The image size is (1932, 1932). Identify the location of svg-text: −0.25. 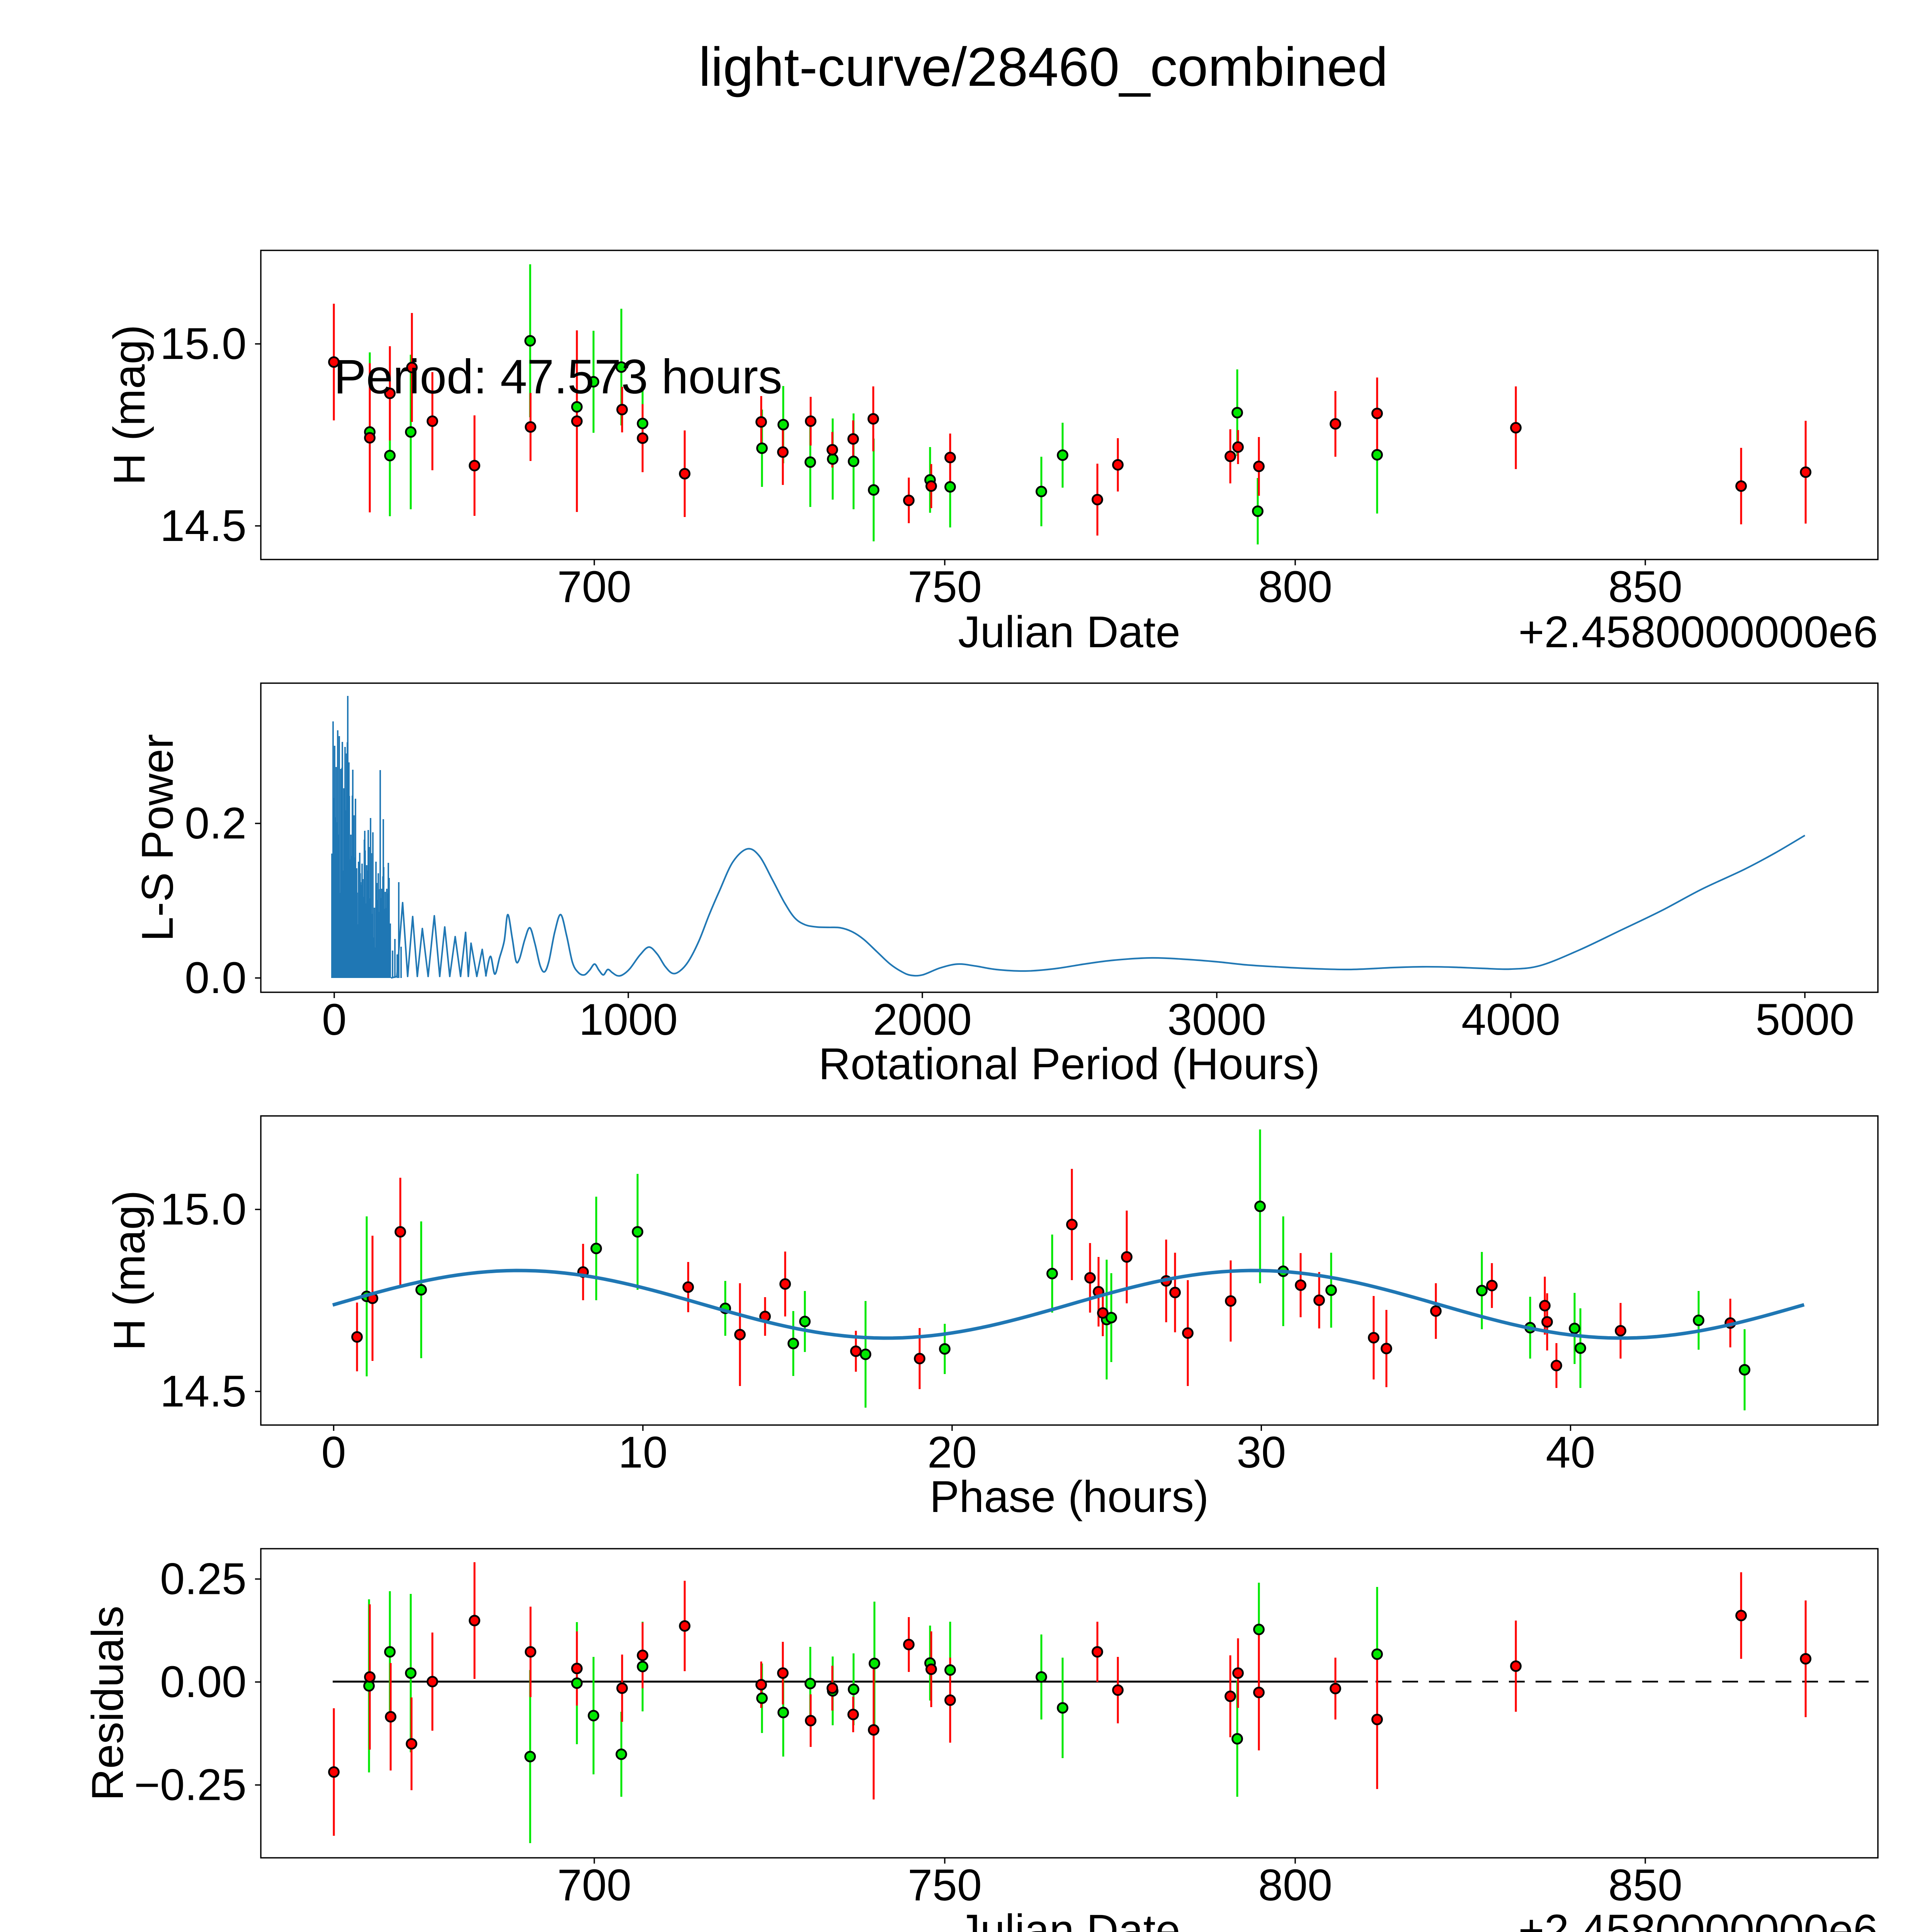
(191, 1785).